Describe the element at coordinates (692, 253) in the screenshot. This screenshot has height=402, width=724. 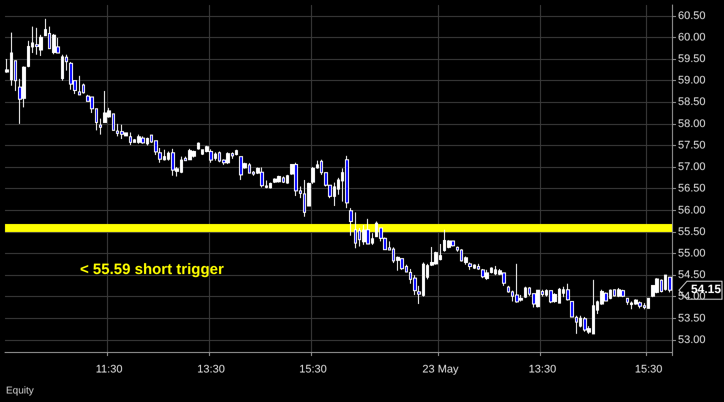
I see `y-tick-label: 55.00` at that location.